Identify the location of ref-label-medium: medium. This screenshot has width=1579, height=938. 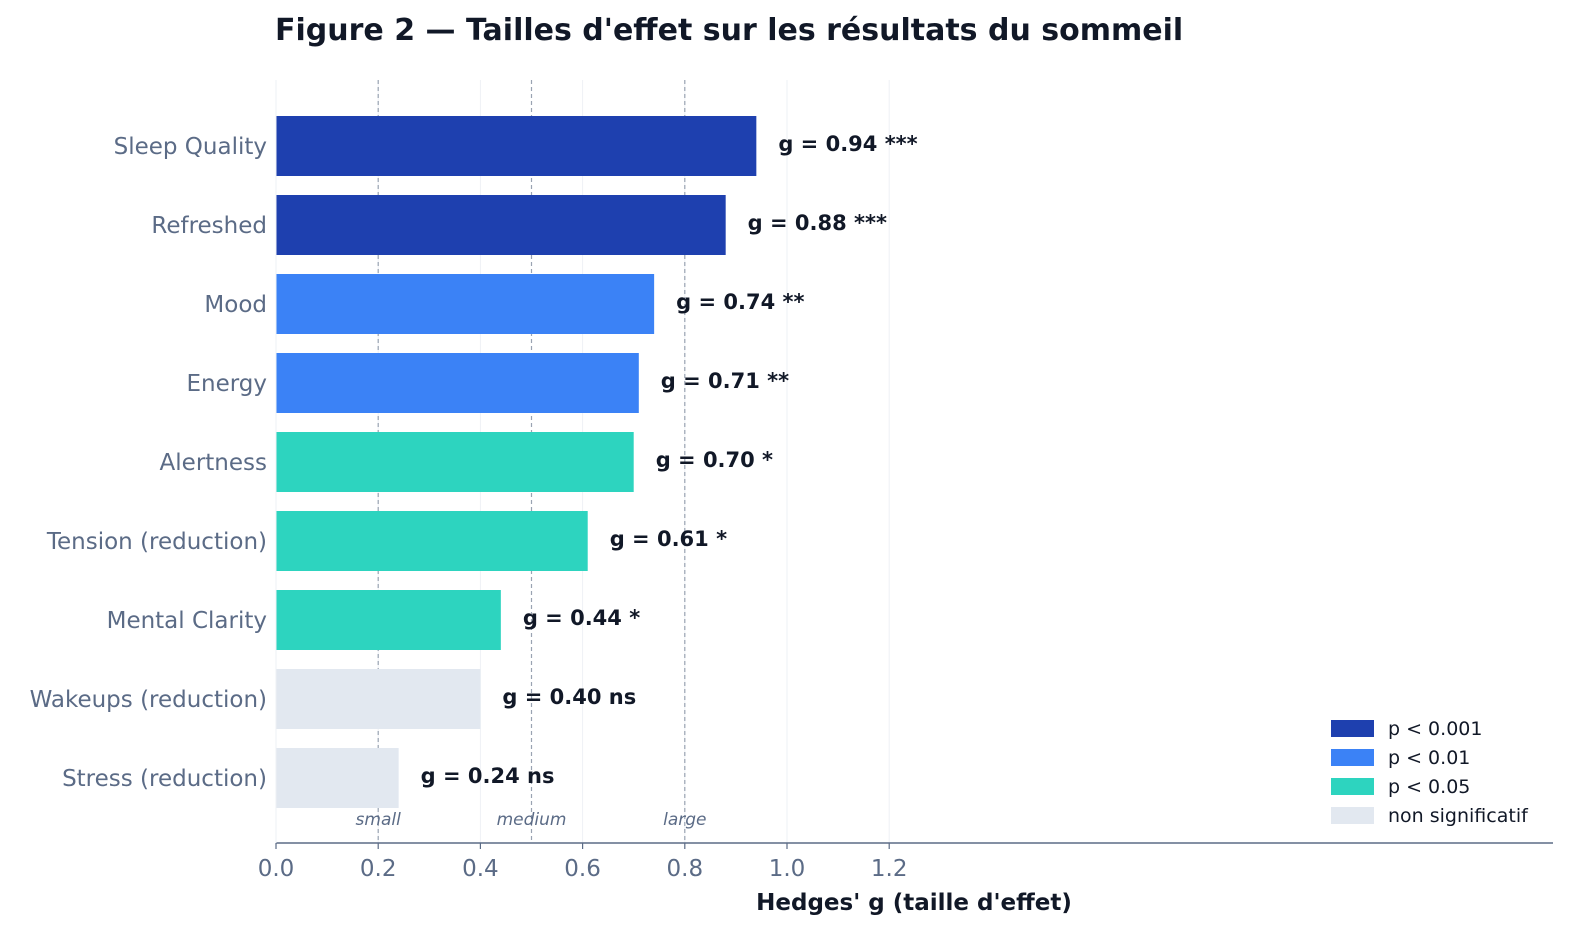
(532, 820).